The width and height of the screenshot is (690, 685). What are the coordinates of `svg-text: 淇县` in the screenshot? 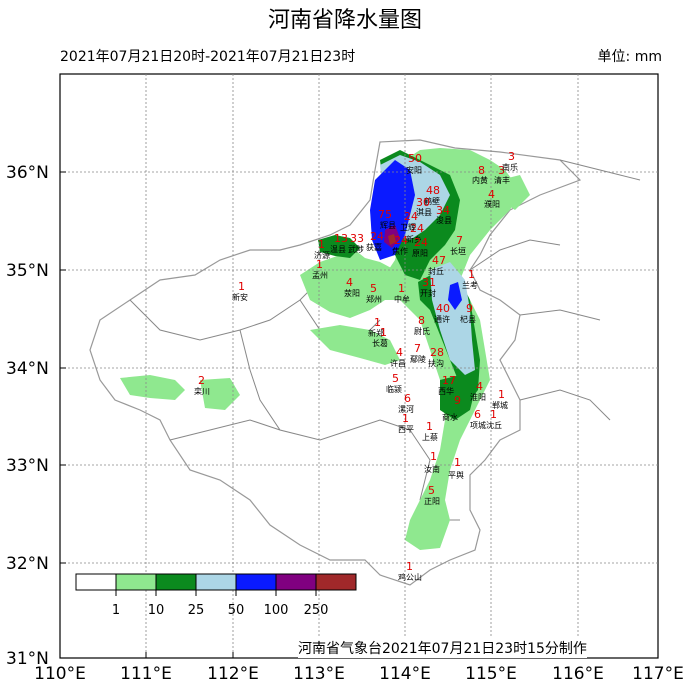 It's located at (424, 212).